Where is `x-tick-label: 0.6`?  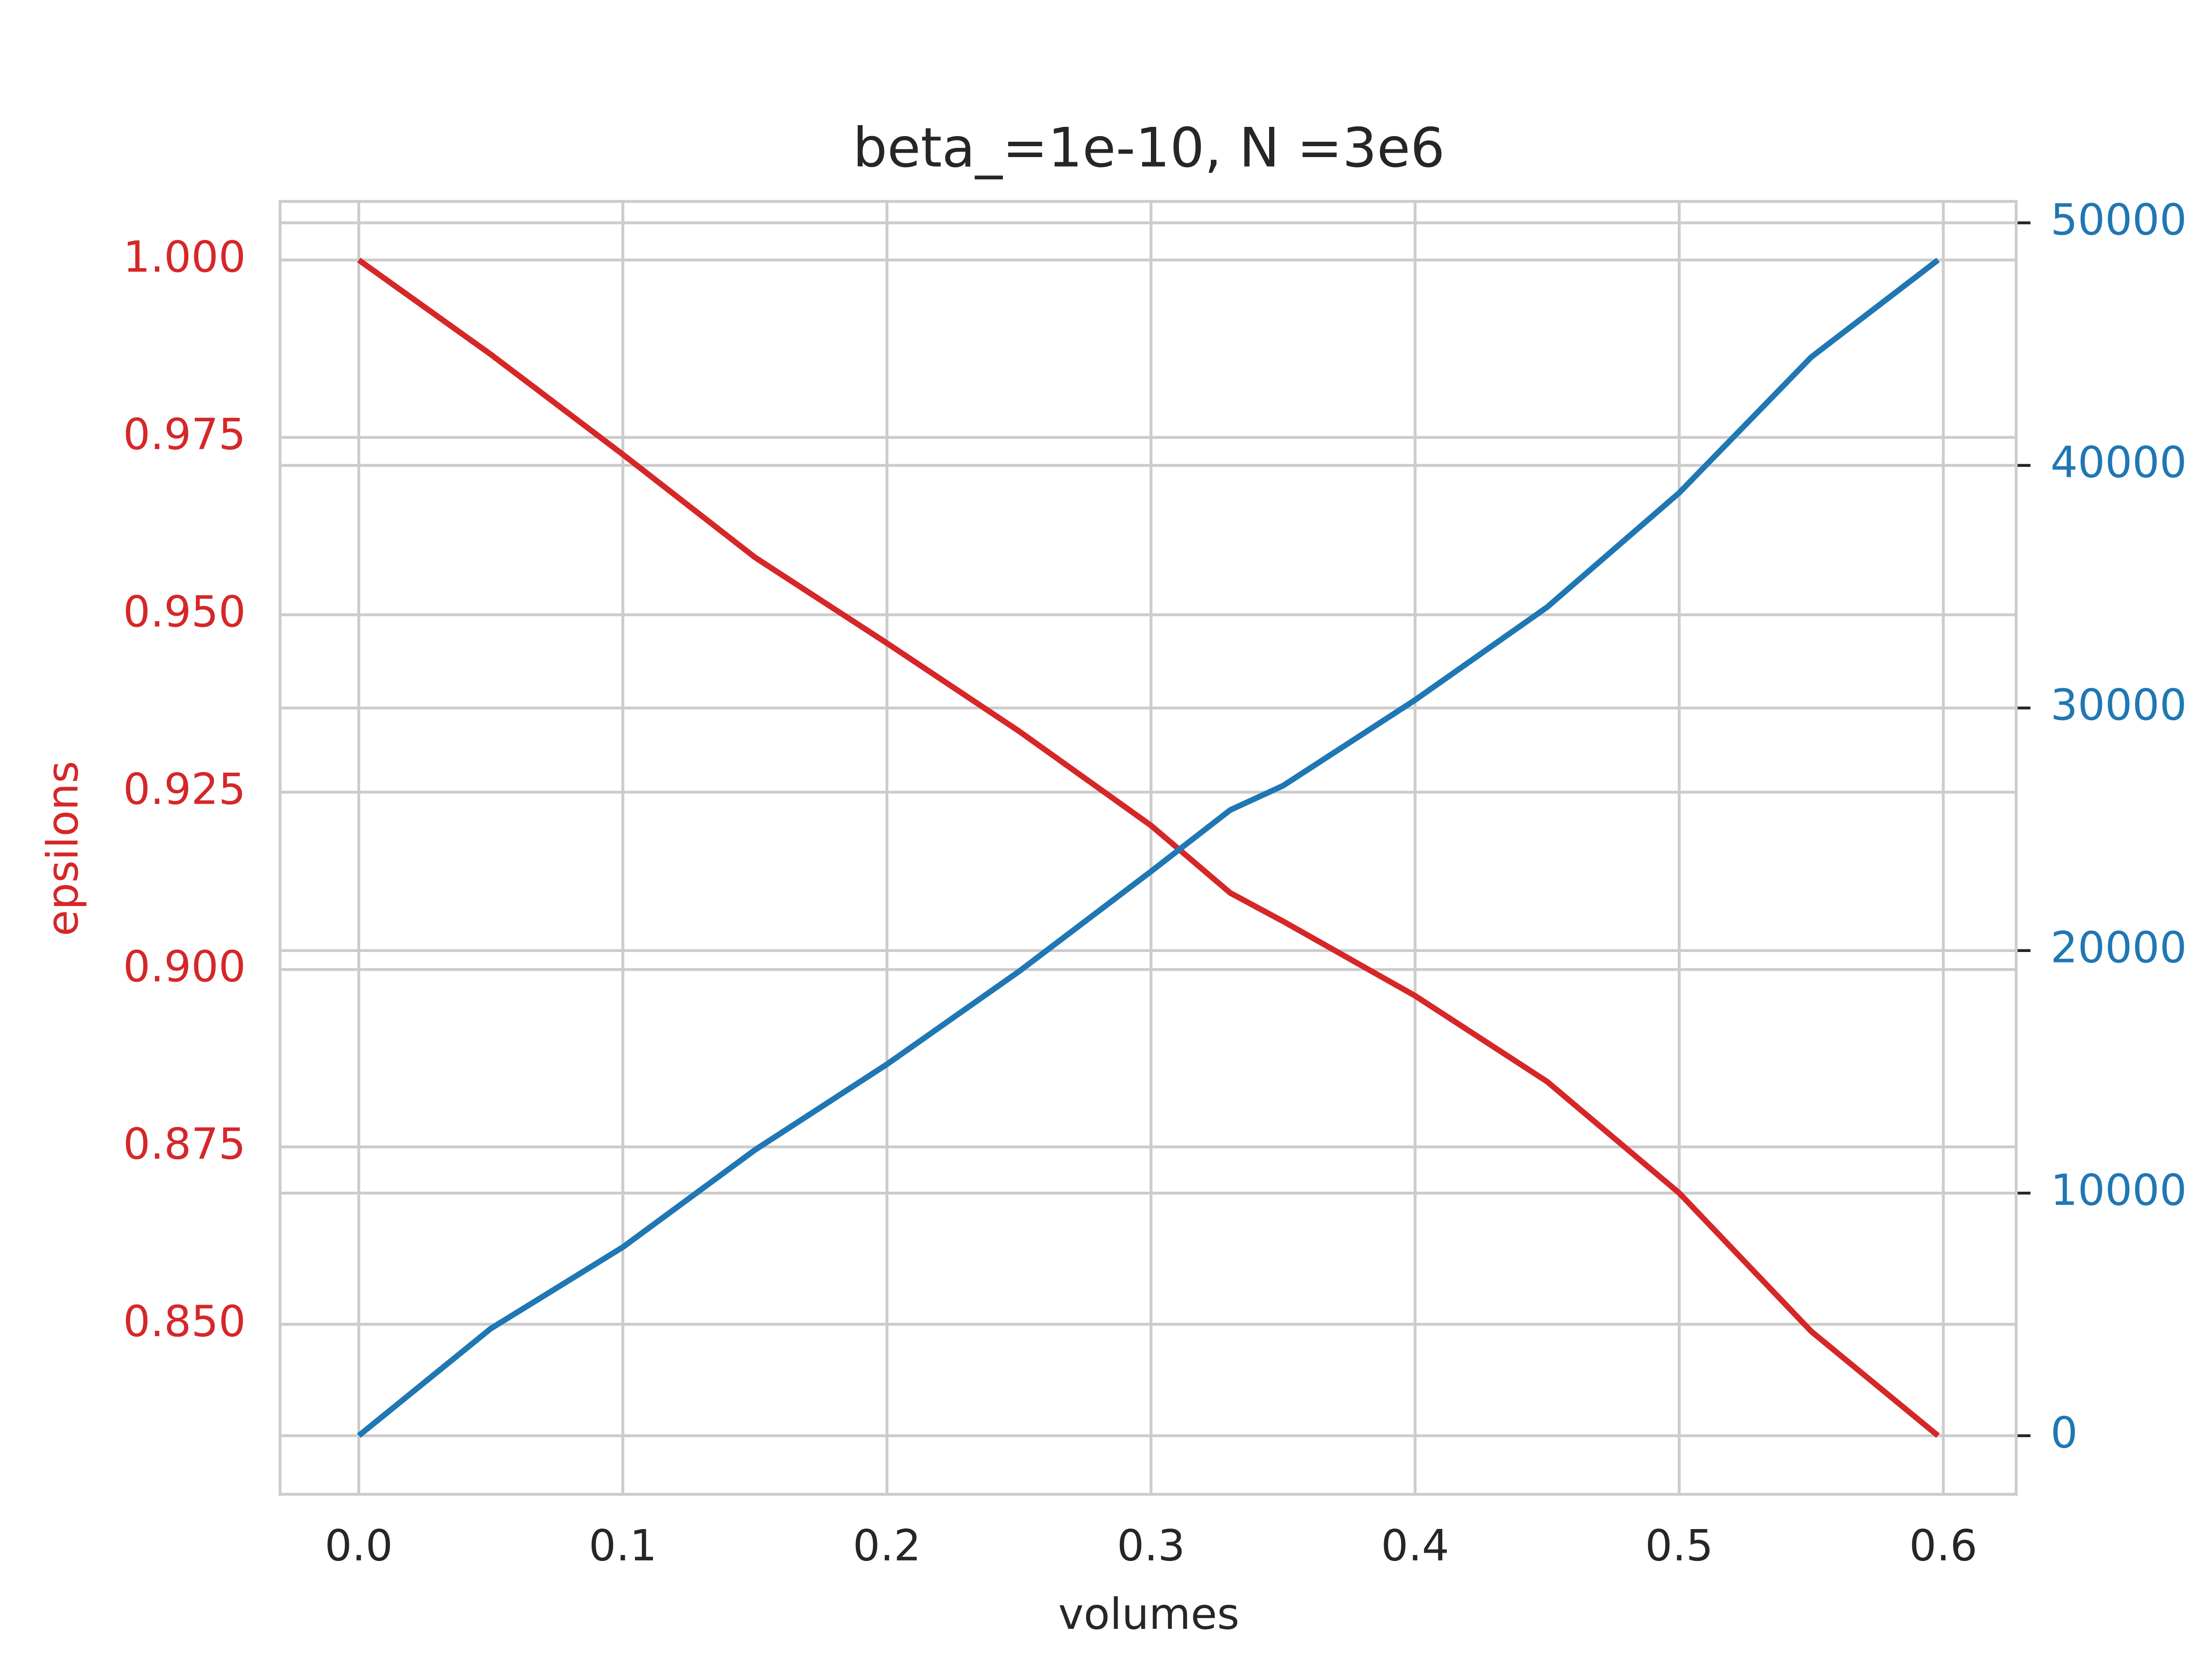 x-tick-label: 0.6 is located at coordinates (1943, 1546).